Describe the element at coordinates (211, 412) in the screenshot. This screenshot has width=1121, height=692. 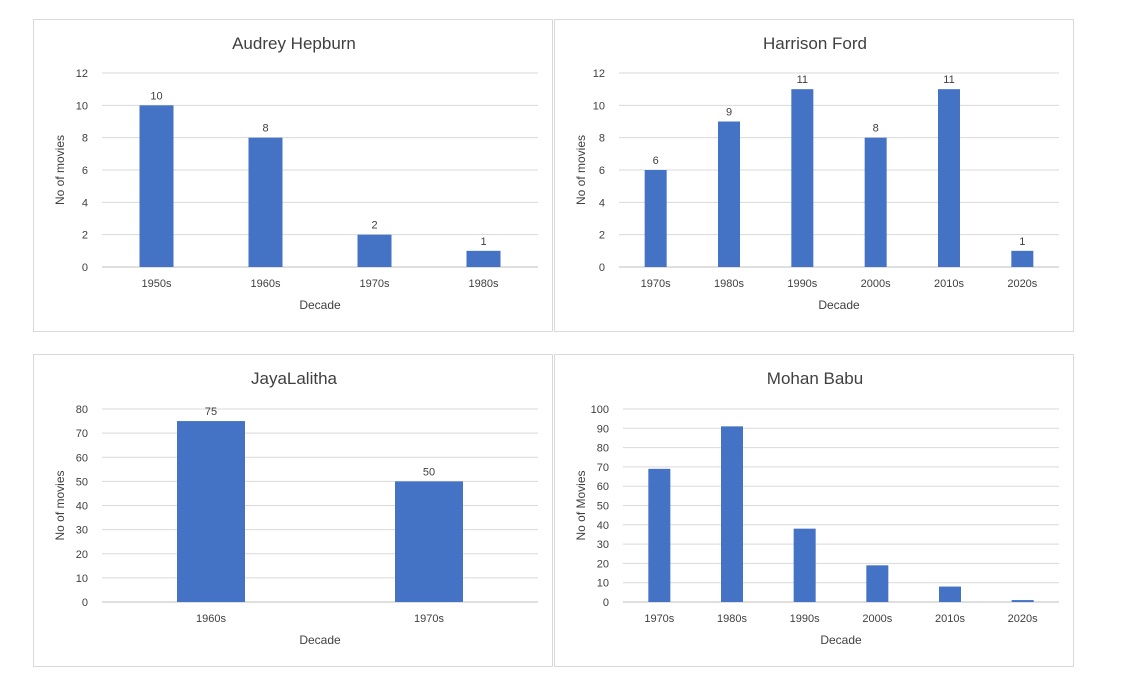
I see `data-label: 75` at that location.